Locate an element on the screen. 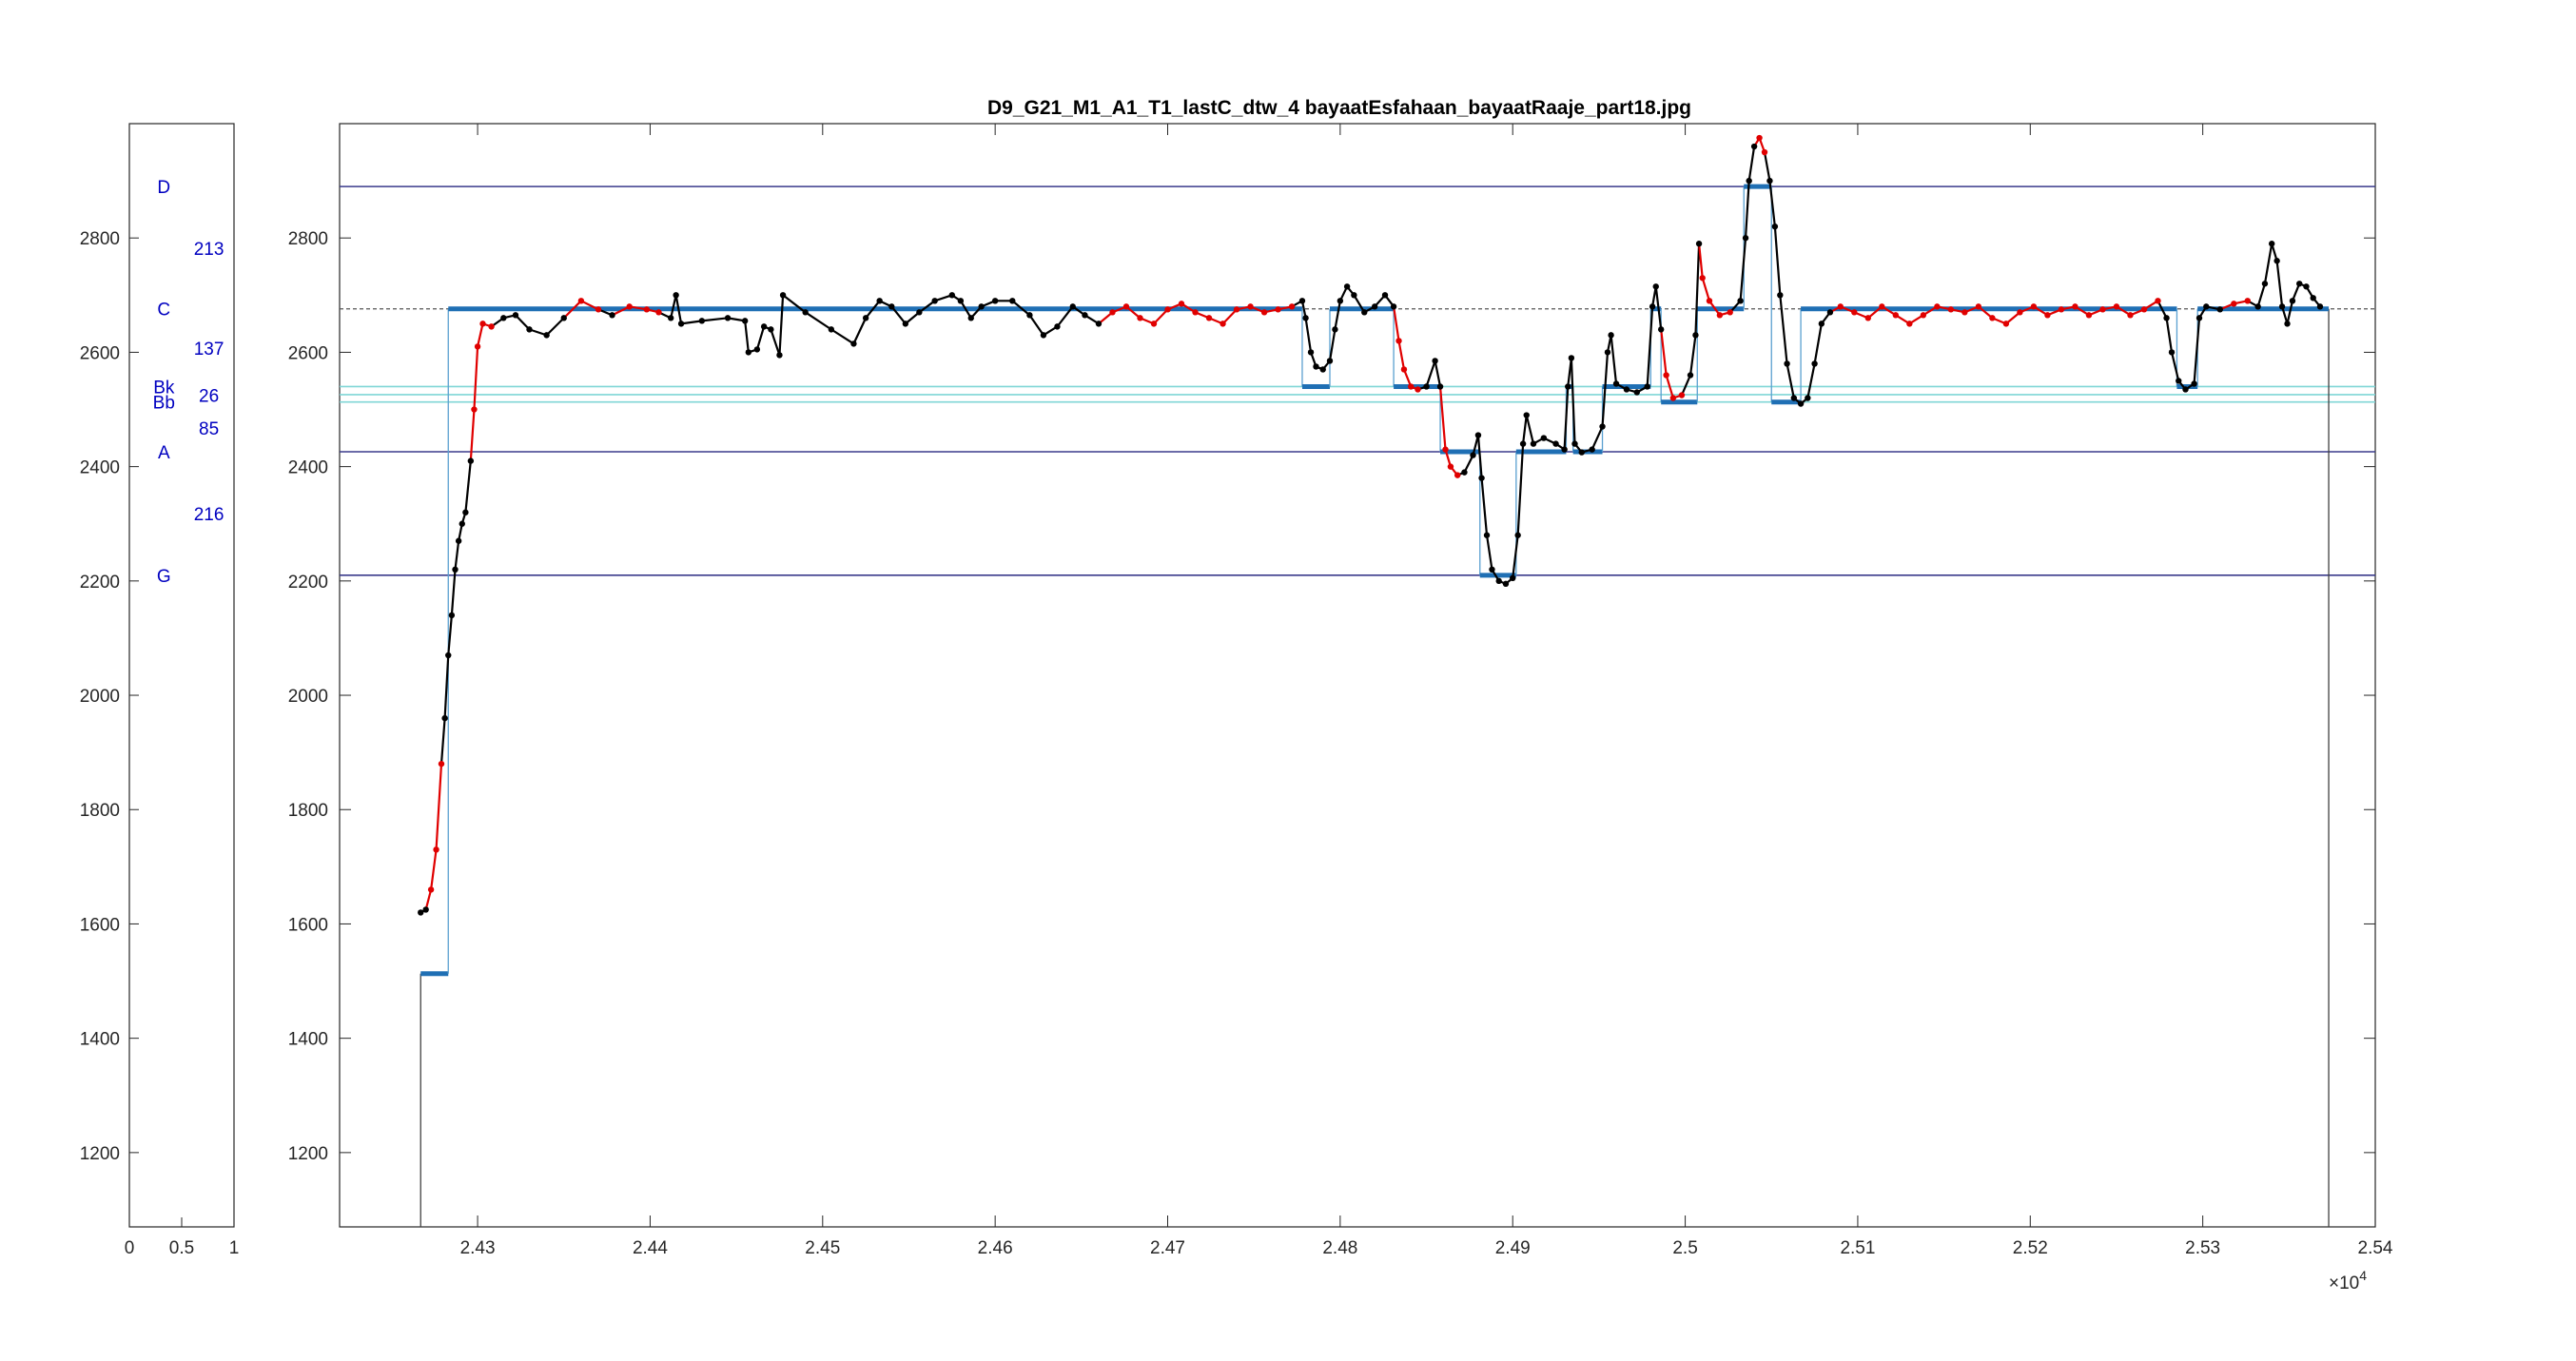 The width and height of the screenshot is (2576, 1361). main-x-tick-label: 2.46 is located at coordinates (995, 1248).